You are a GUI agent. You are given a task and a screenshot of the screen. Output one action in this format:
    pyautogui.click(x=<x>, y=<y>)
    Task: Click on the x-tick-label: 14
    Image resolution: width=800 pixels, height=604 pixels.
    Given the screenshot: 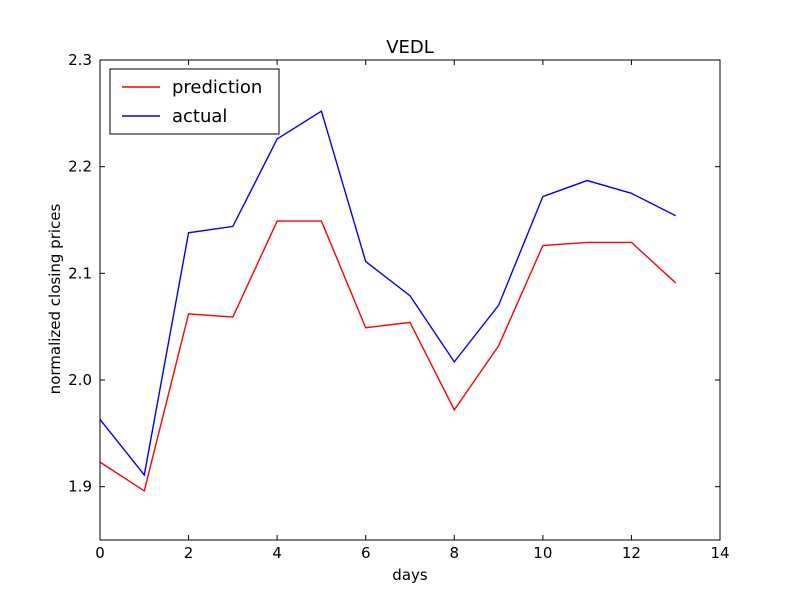 What is the action you would take?
    pyautogui.click(x=719, y=553)
    